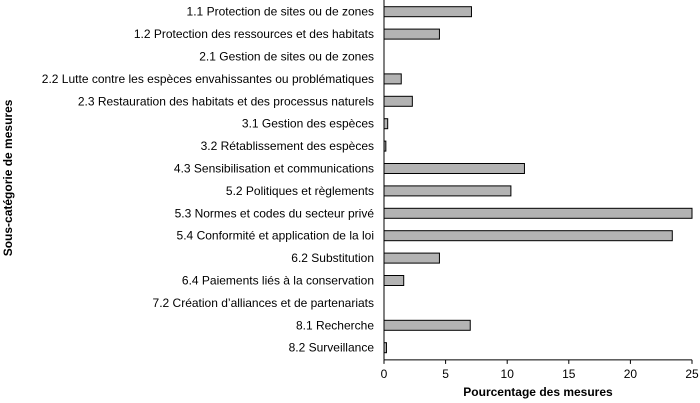 The image size is (700, 403). Describe the element at coordinates (332, 258) in the screenshot. I see `category-label: 6.2 Substitution` at that location.